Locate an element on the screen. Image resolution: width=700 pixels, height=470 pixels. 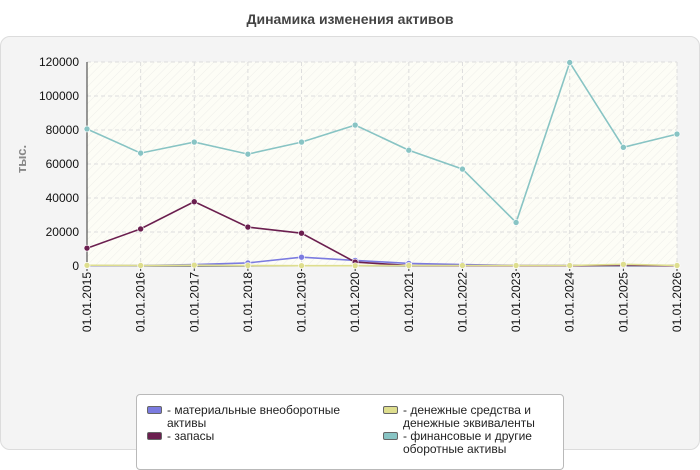
y-tick-label: 120000 is located at coordinates (59, 62).